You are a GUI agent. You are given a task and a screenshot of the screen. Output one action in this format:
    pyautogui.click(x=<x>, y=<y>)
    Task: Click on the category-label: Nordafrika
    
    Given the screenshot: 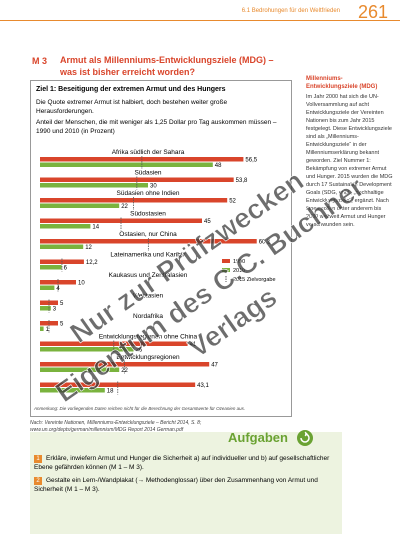 What is the action you would take?
    pyautogui.click(x=148, y=316)
    